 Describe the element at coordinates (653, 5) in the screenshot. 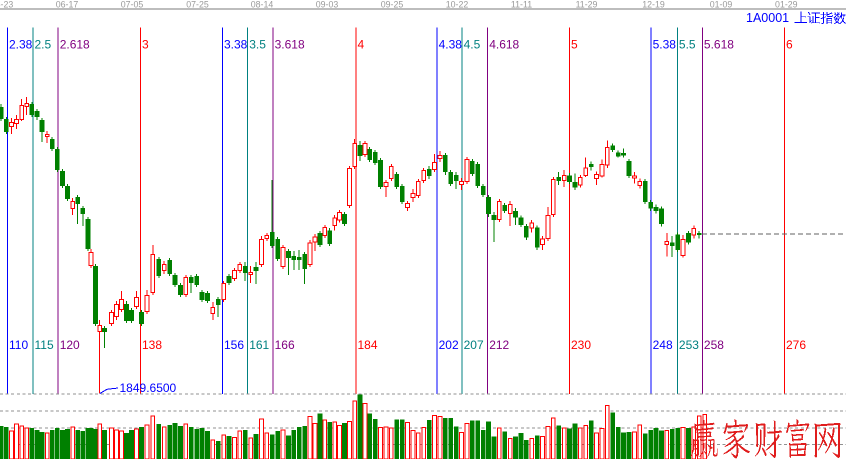

I see `svg-text: 12-19` at that location.